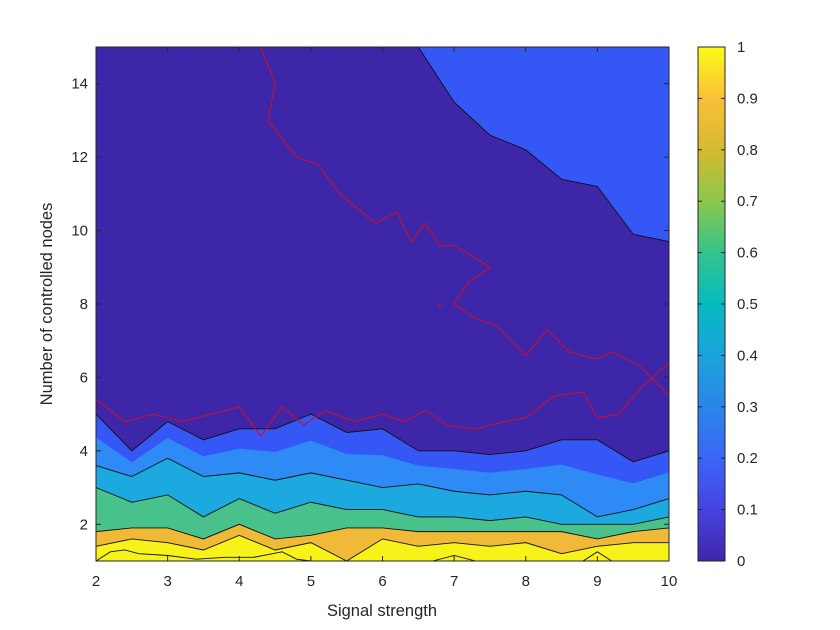 This screenshot has height=630, width=840. What do you see at coordinates (711, 304) in the screenshot?
I see `colorbar` at bounding box center [711, 304].